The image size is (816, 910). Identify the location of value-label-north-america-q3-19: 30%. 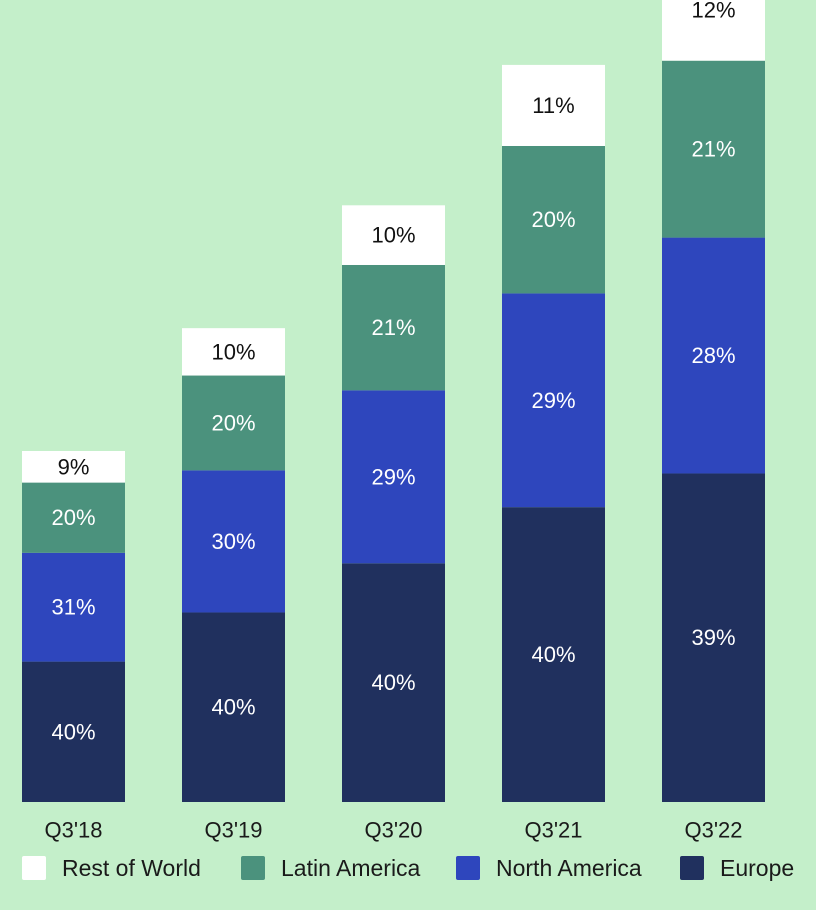
(233, 541).